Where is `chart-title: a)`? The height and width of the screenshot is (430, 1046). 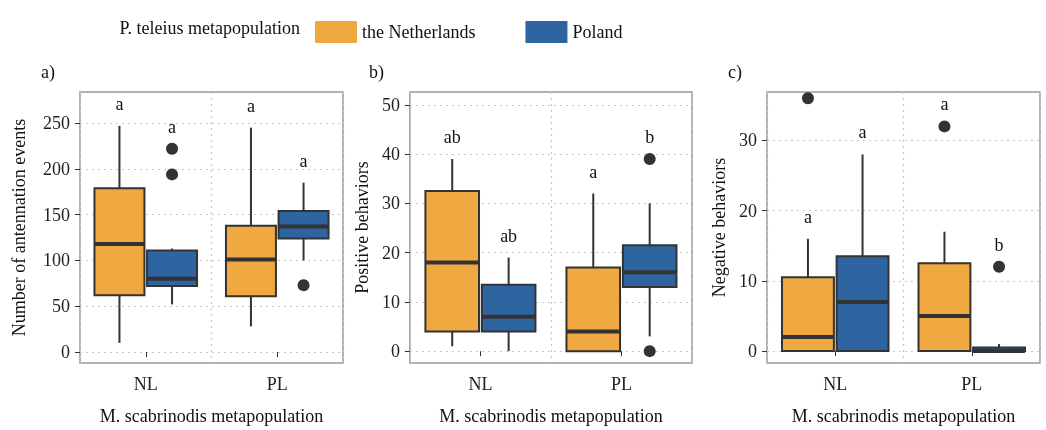
chart-title: a) is located at coordinates (48, 72).